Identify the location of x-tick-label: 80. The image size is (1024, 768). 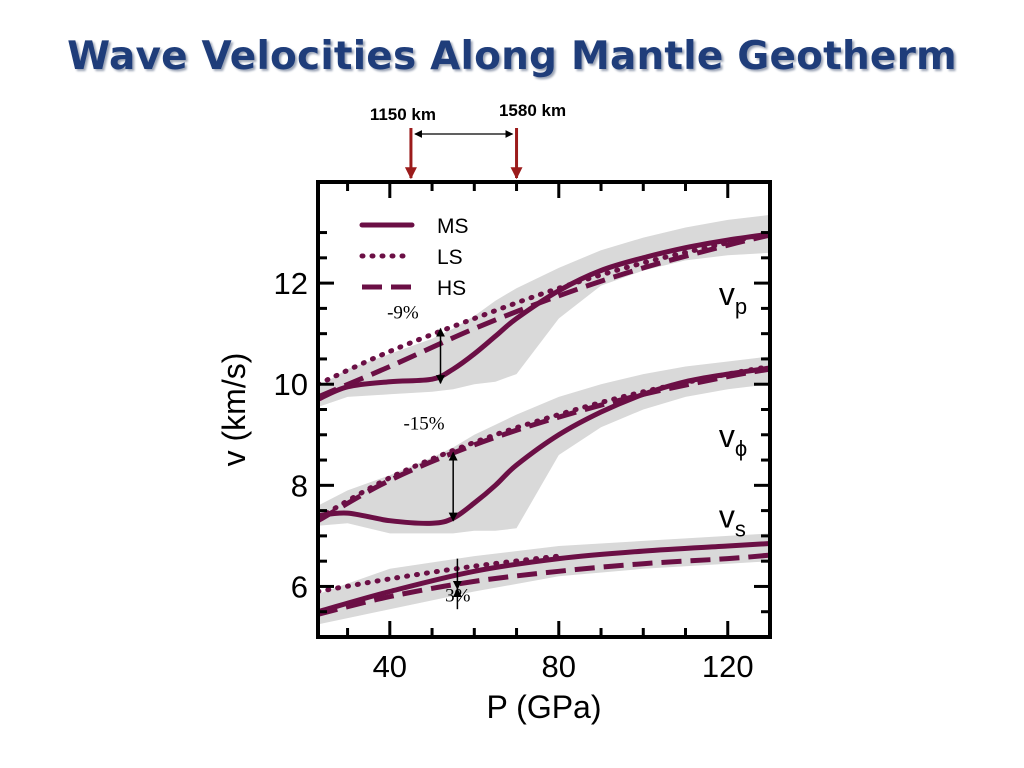
(559, 666).